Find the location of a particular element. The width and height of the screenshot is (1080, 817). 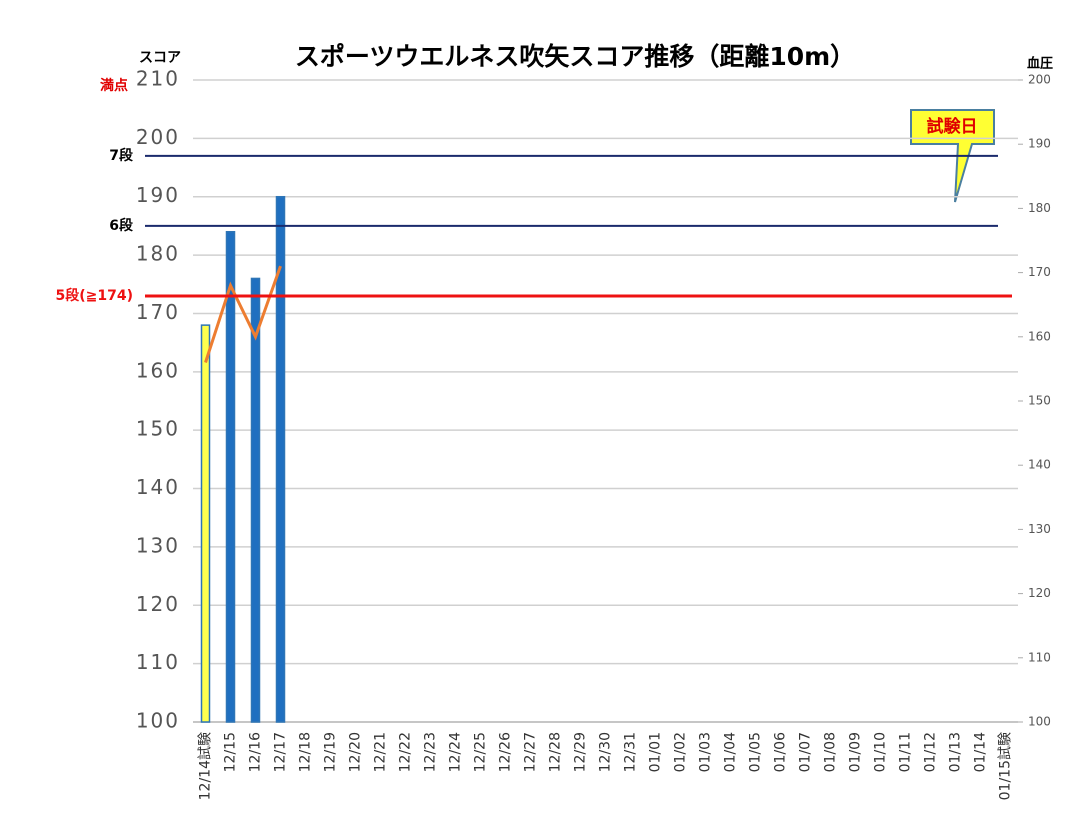

y-tick-label: 120 is located at coordinates (158, 604).